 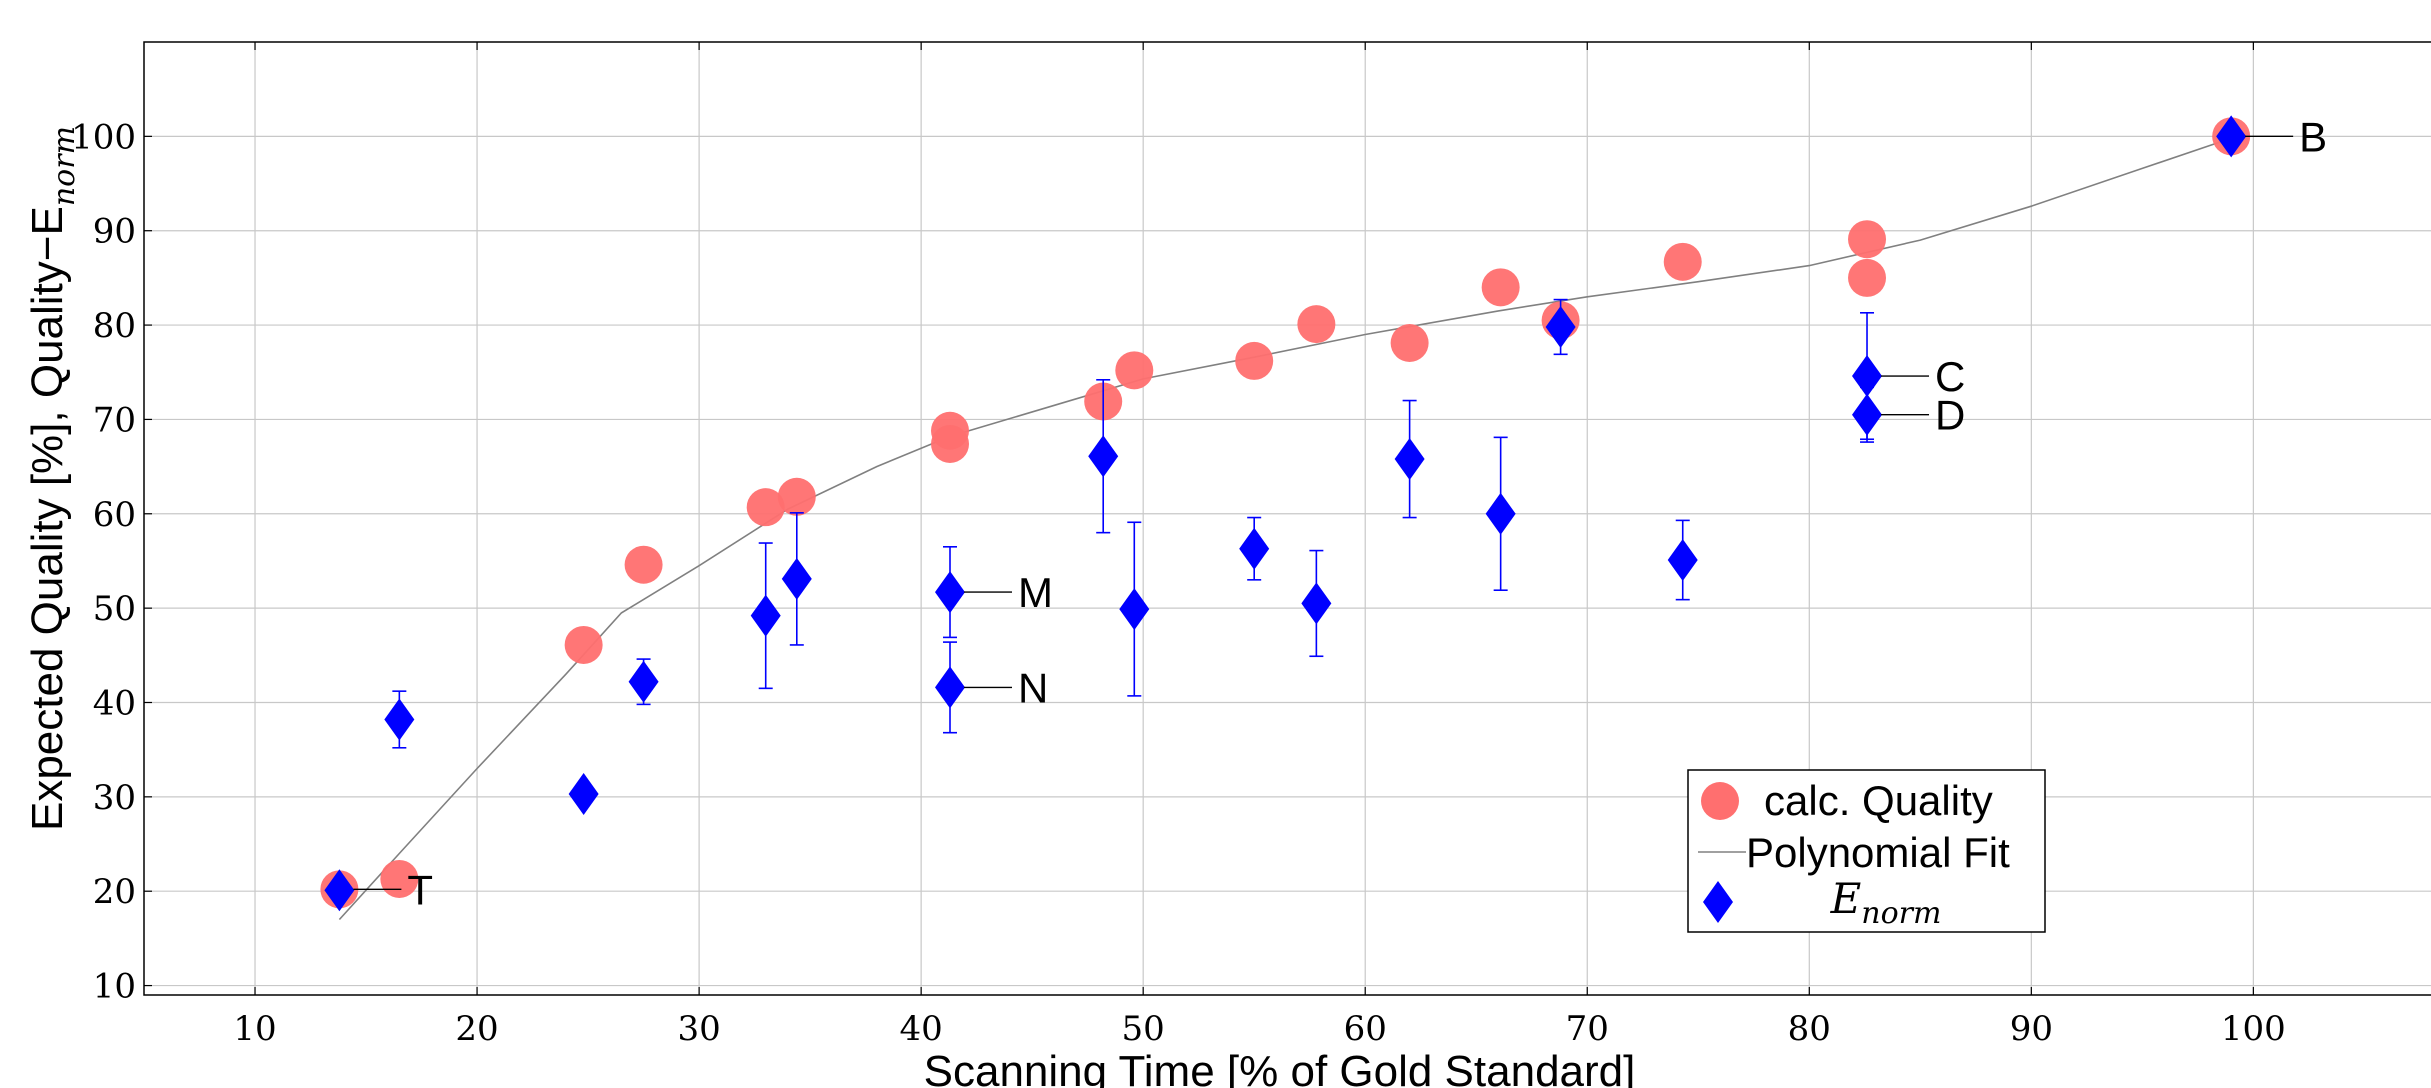 What do you see at coordinates (114, 515) in the screenshot?
I see `y-tick-label: 60` at bounding box center [114, 515].